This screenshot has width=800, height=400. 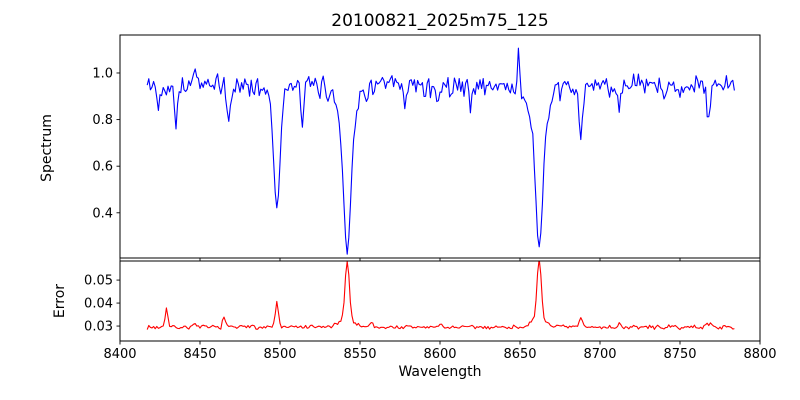 I want to click on x-tick-label: 8800, so click(x=759, y=354).